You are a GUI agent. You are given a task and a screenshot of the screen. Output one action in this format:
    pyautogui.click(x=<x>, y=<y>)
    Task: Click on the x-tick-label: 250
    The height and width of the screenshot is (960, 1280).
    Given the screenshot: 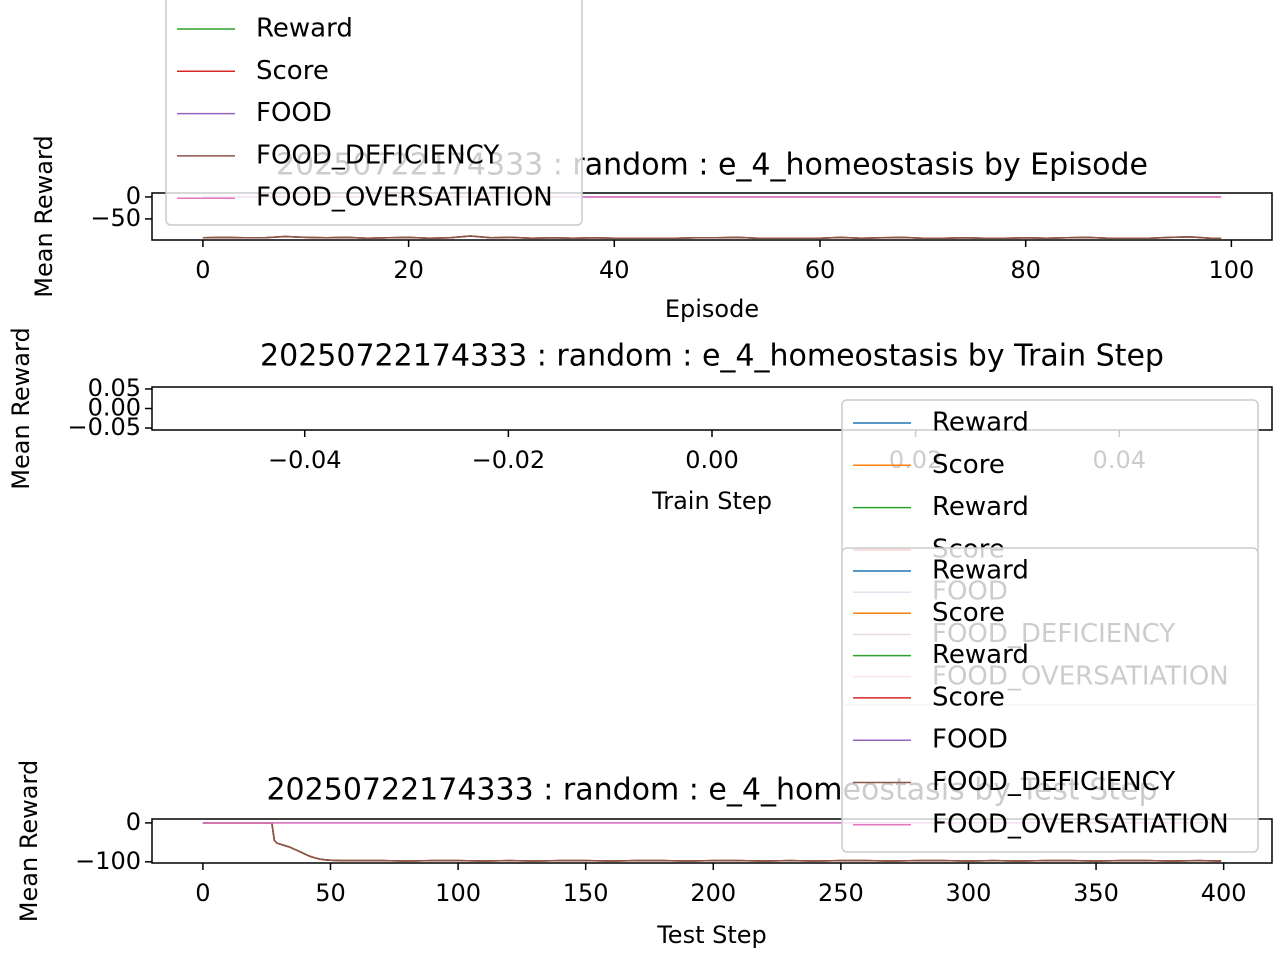 What is the action you would take?
    pyautogui.click(x=841, y=893)
    